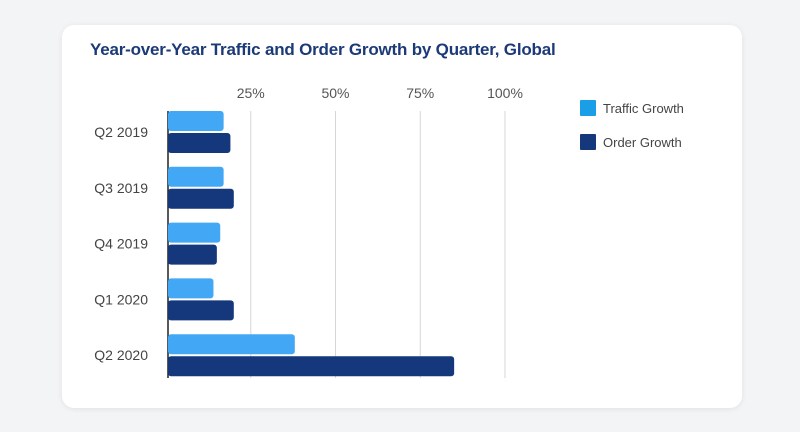  I want to click on legend-label: Order Growth, so click(642, 142).